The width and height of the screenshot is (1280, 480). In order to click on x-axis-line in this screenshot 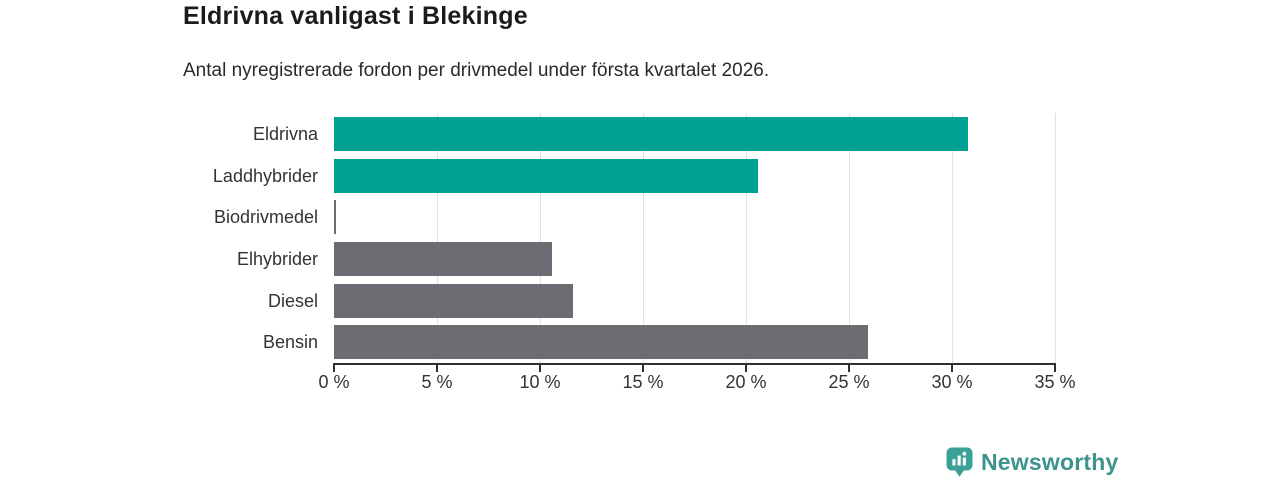, I will do `click(694, 364)`.